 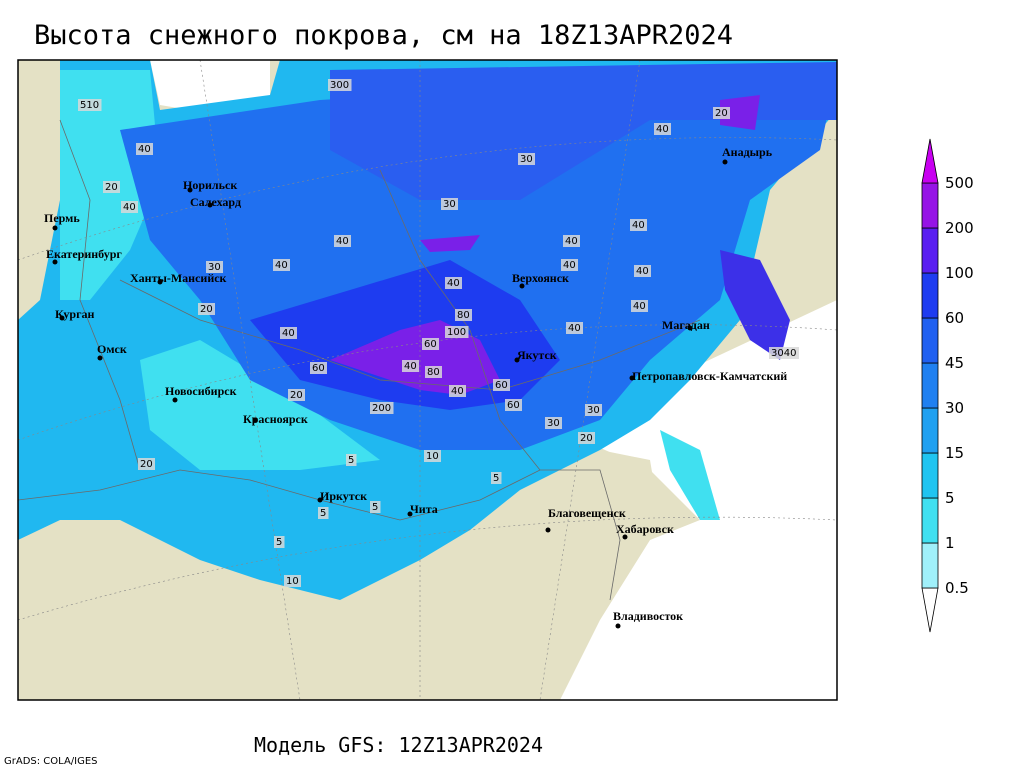 What do you see at coordinates (954, 363) in the screenshot?
I see `colorbar-label: 45` at bounding box center [954, 363].